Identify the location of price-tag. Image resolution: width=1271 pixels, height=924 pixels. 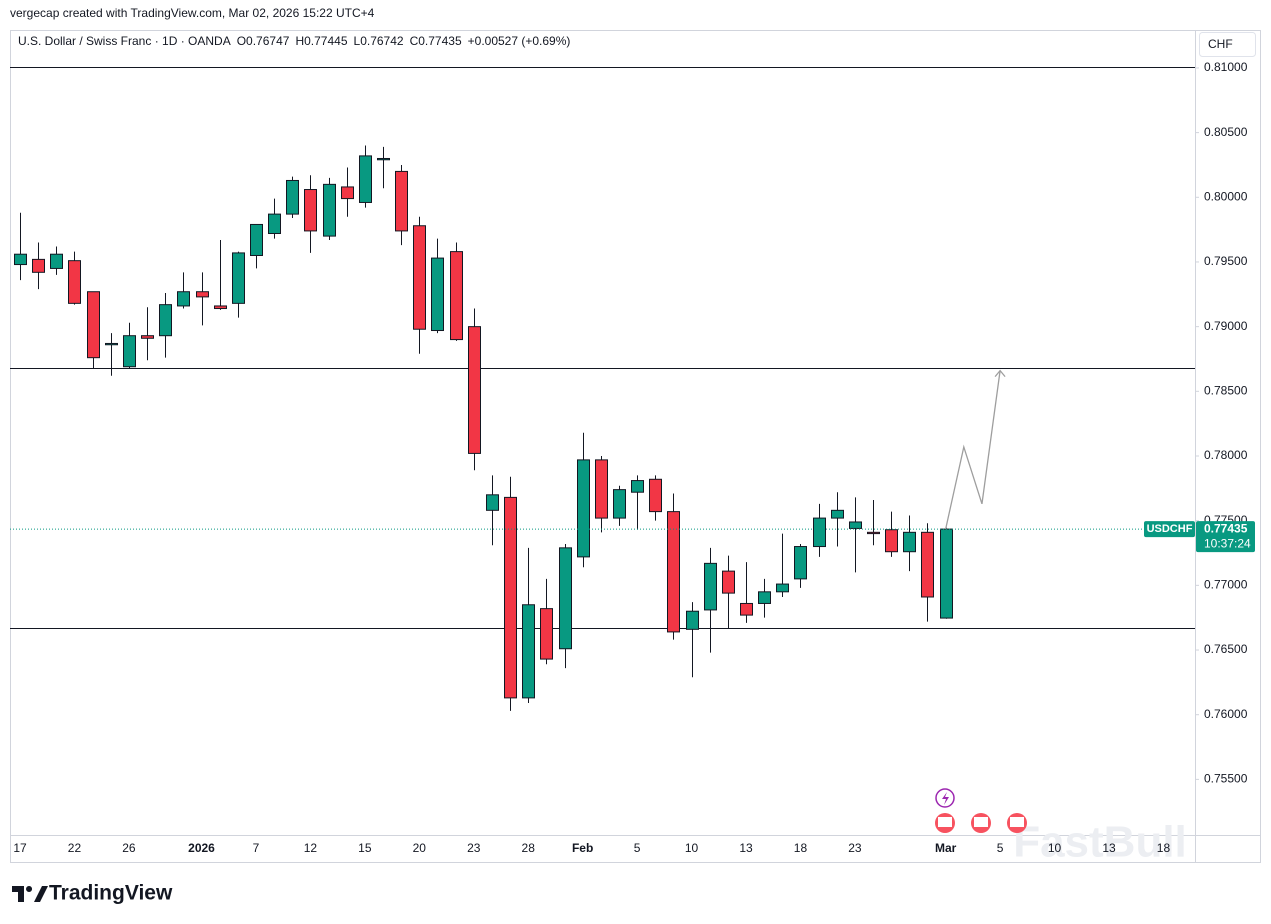
(1225, 537).